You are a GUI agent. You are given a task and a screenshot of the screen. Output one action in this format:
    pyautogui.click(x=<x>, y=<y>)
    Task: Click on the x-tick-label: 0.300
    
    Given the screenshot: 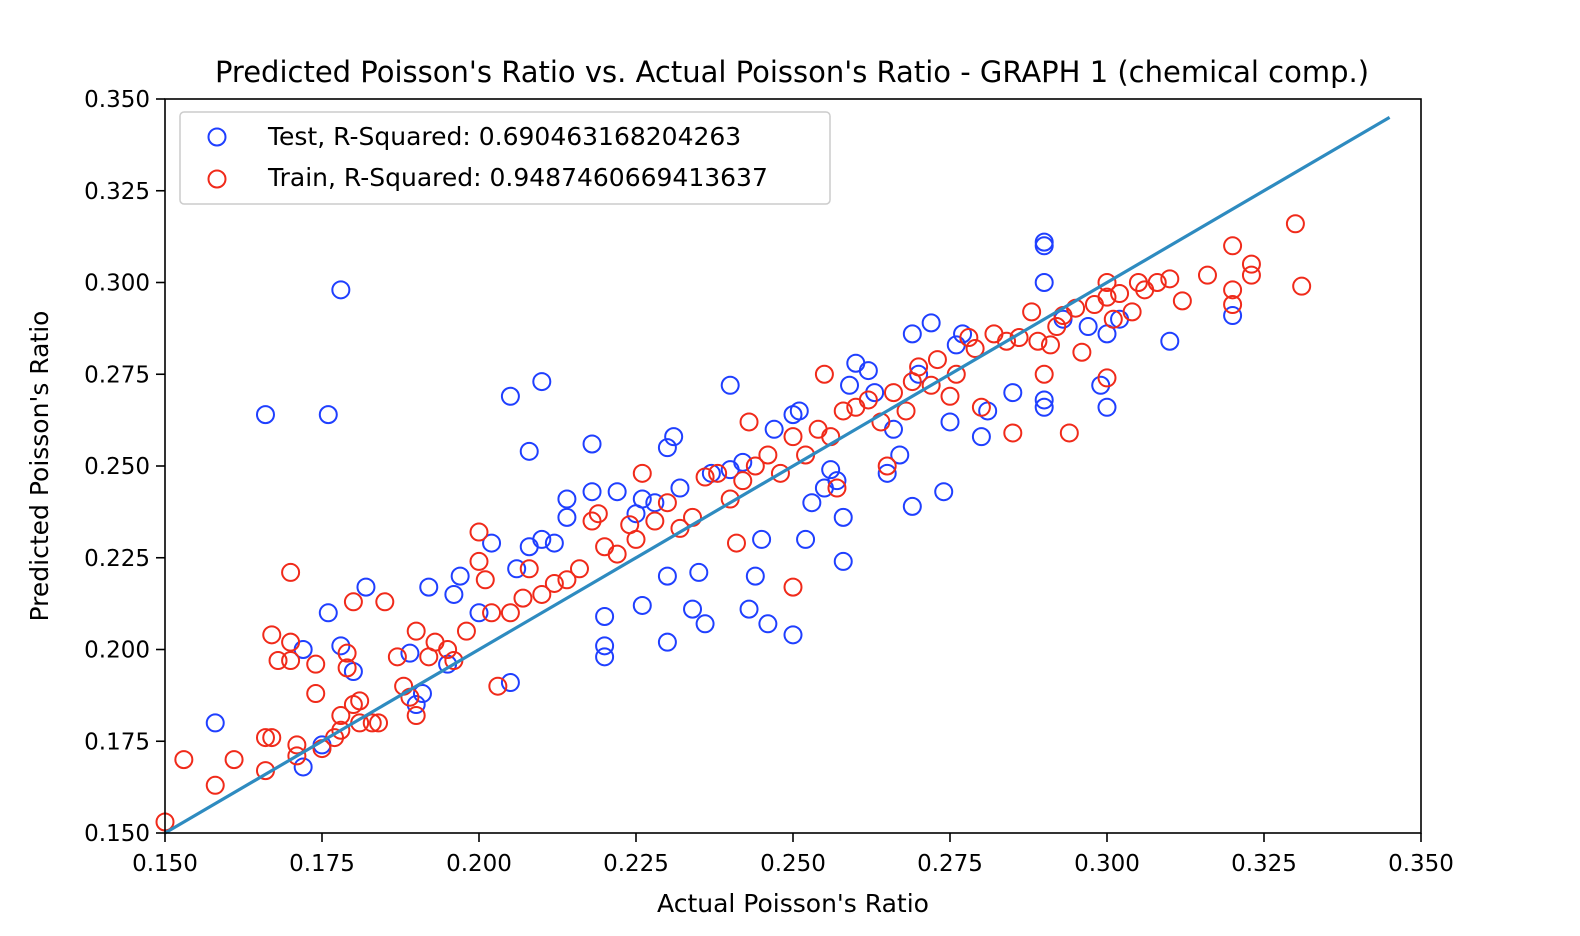 What is the action you would take?
    pyautogui.click(x=1107, y=864)
    